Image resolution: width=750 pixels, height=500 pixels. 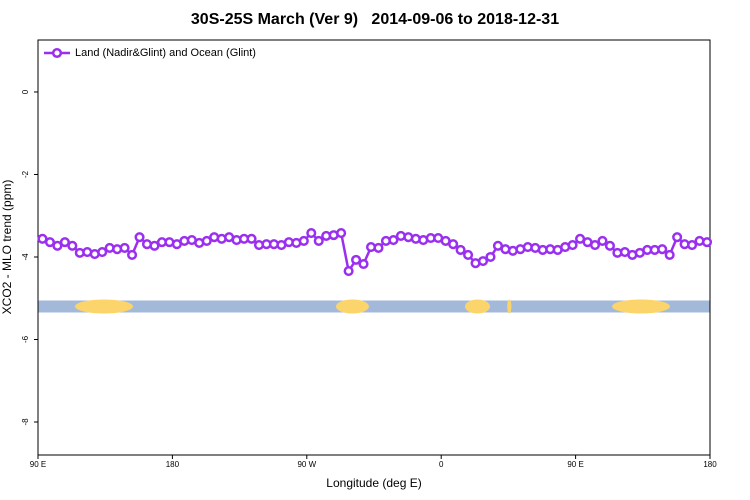 I want to click on y-tick-label: -8, so click(x=25, y=422).